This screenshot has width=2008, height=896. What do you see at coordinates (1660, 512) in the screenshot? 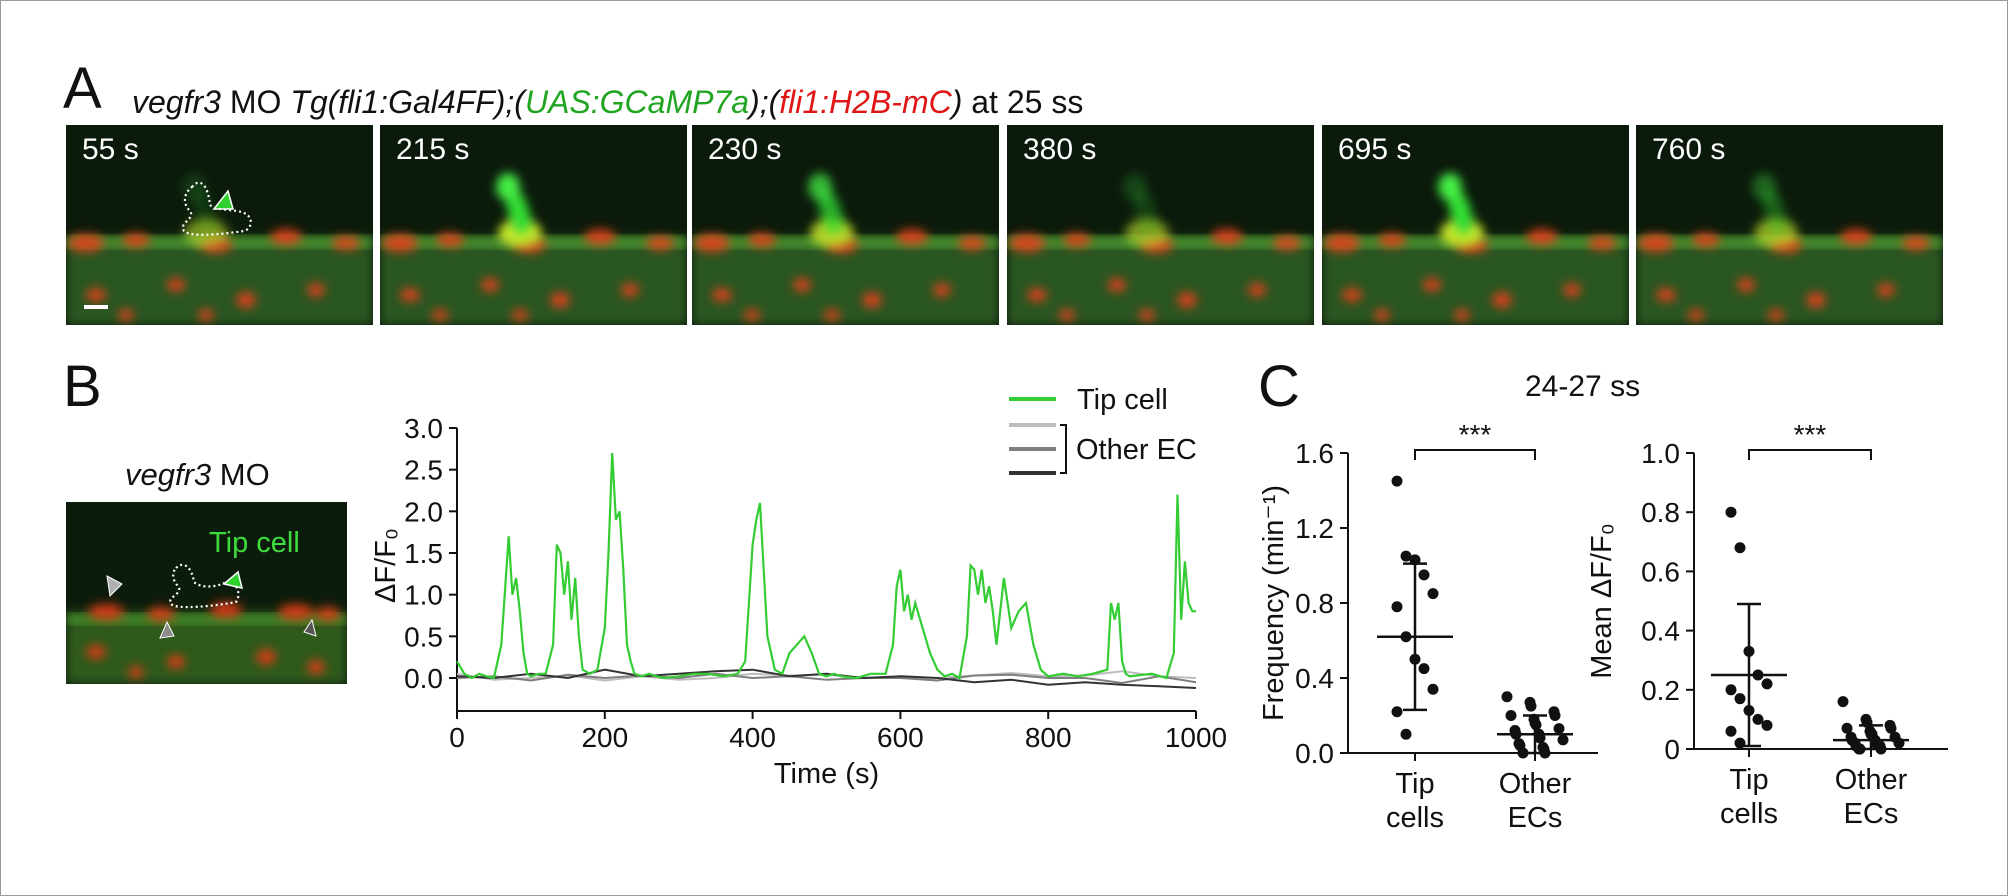
I see `y-tick-label: 0.8` at bounding box center [1660, 512].